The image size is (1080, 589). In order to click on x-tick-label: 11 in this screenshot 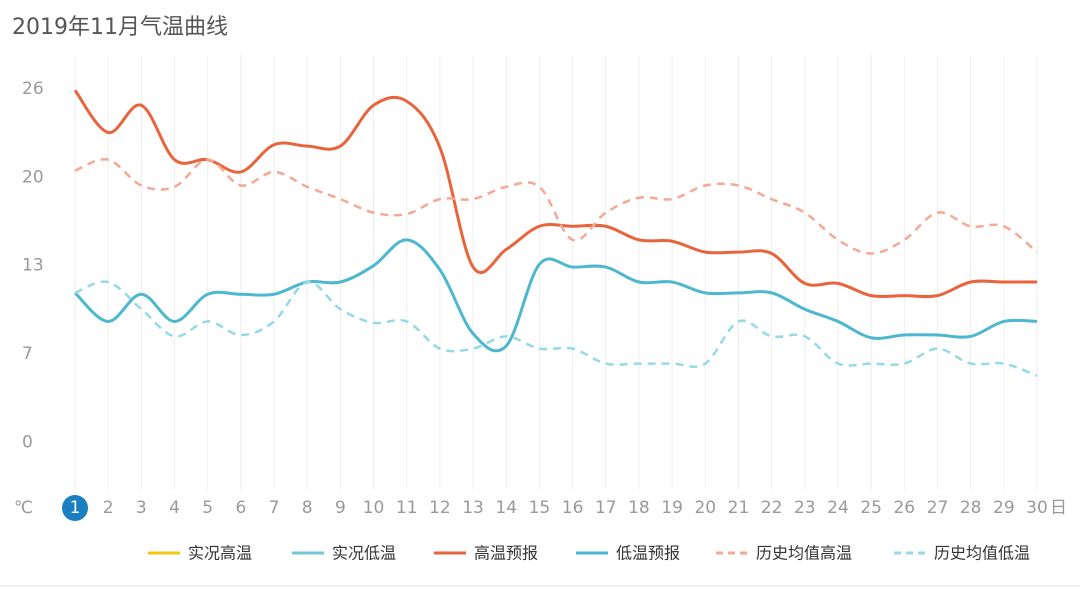, I will do `click(407, 508)`.